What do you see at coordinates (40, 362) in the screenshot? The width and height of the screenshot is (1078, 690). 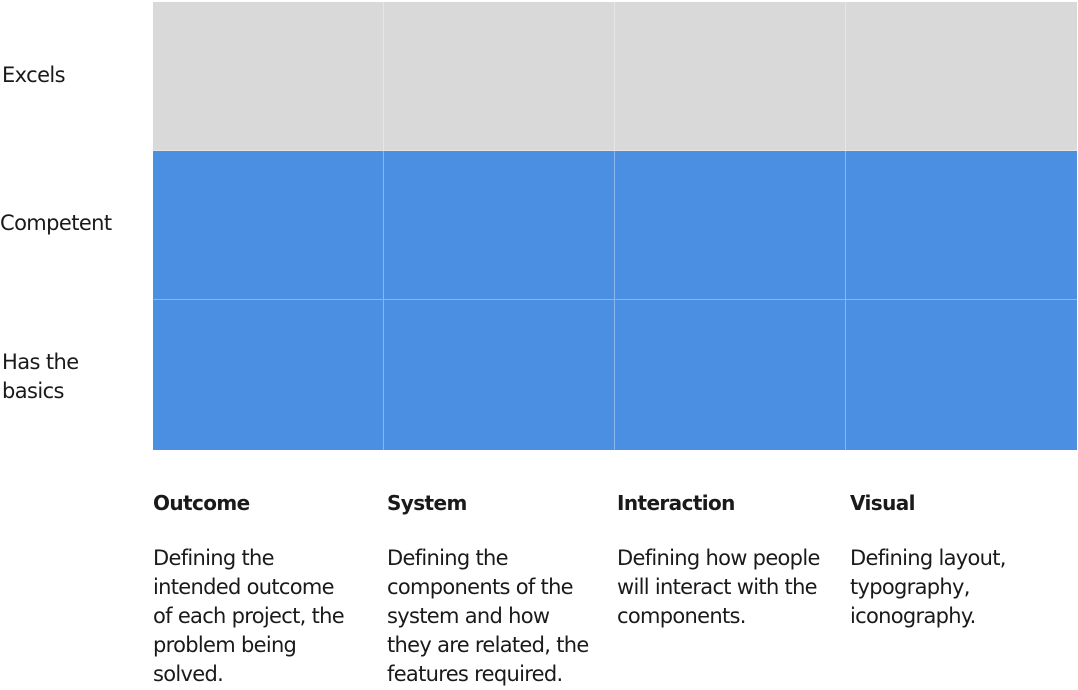 I see `row-label-line: Has the` at bounding box center [40, 362].